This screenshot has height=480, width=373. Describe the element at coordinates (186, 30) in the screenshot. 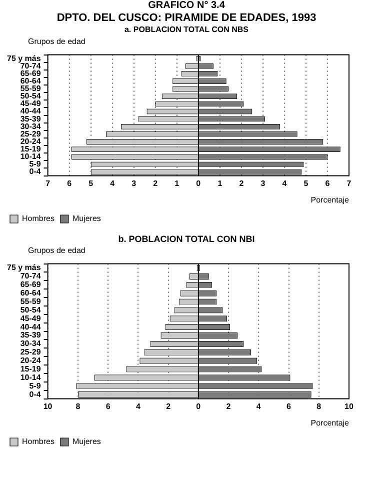

I see `chart-subtitle: a. POBLACION TOTAL CON NBS` at that location.